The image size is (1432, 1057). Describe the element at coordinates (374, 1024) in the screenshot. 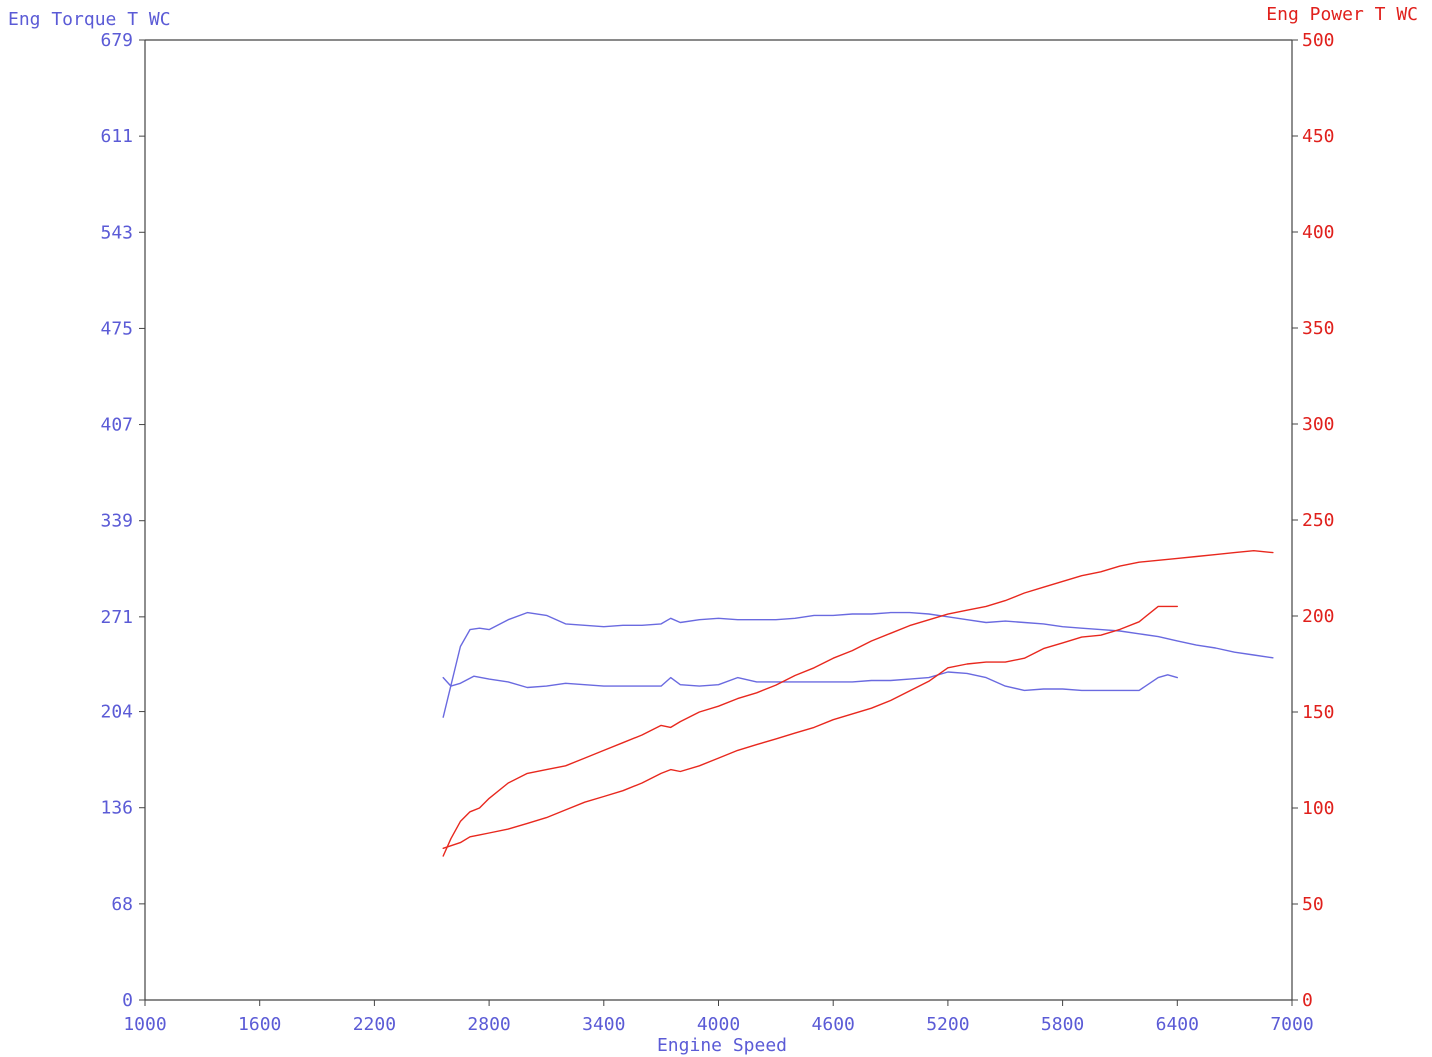

I see `x-tick-label: 2200` at that location.